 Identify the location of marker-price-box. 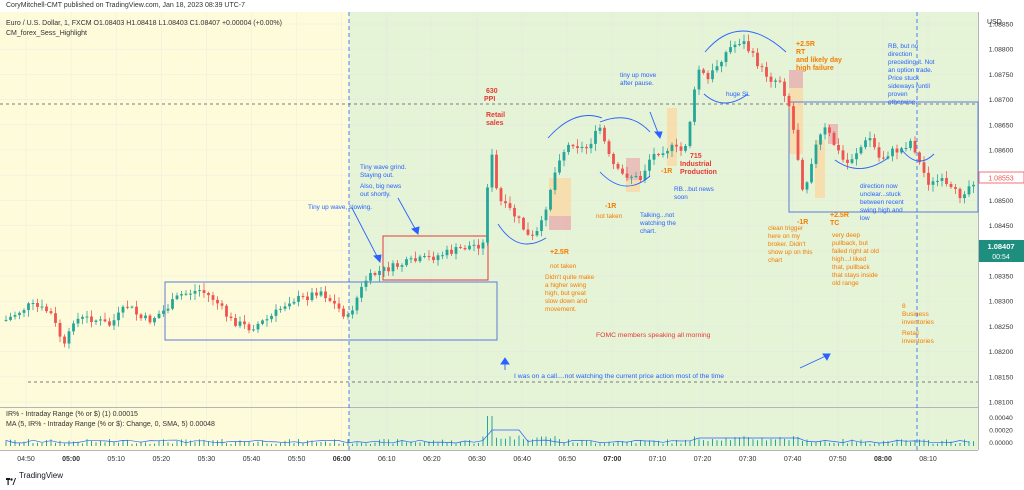
(1001, 177).